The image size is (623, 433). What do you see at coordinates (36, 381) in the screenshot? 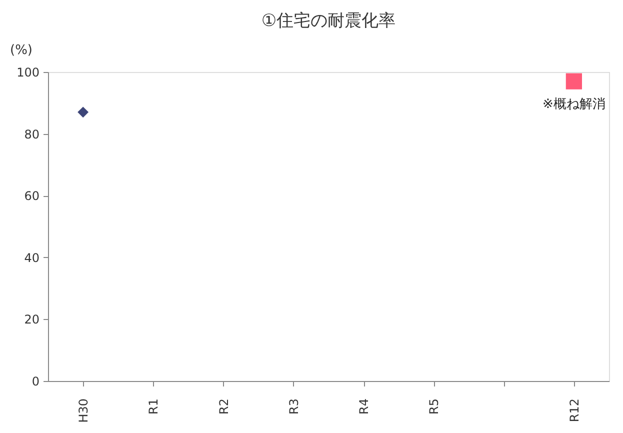
I see `y-tick-label: 0` at bounding box center [36, 381].